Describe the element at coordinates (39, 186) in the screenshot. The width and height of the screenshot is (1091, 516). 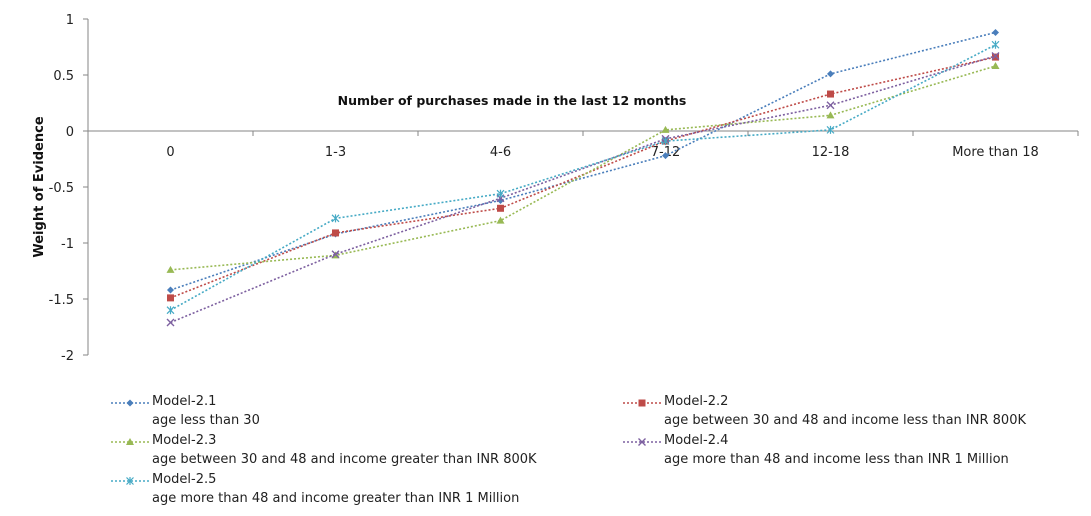
I see `y-axis-label: Weight of Evidence` at that location.